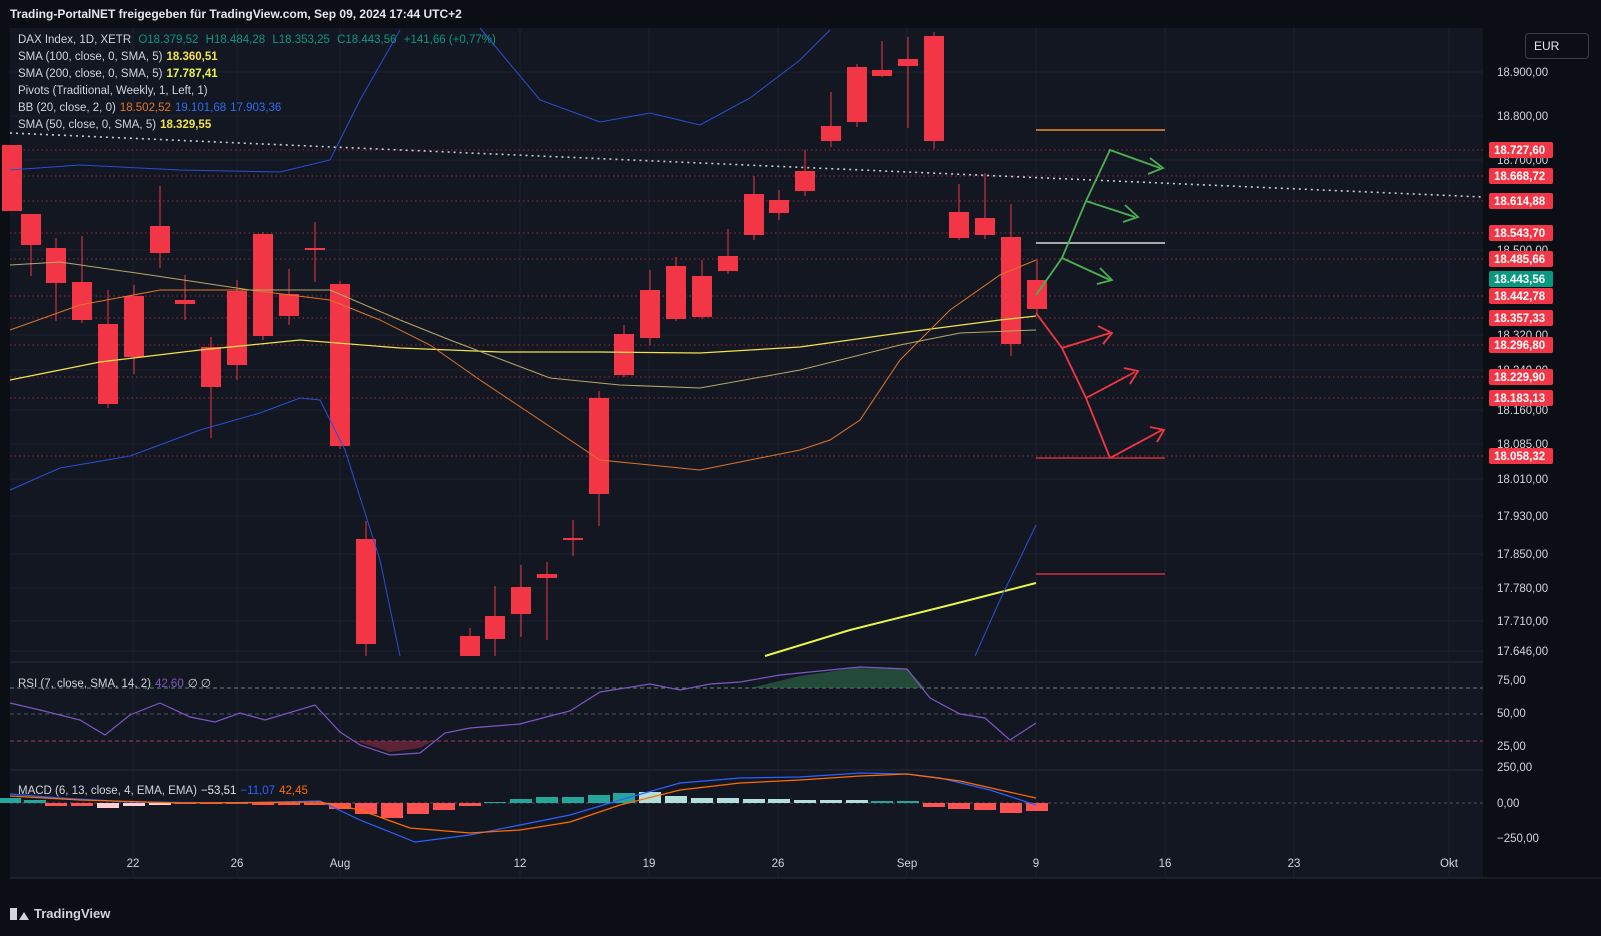  What do you see at coordinates (67, 108) in the screenshot?
I see `bb-label: BB (20, close, 2, 0)` at bounding box center [67, 108].